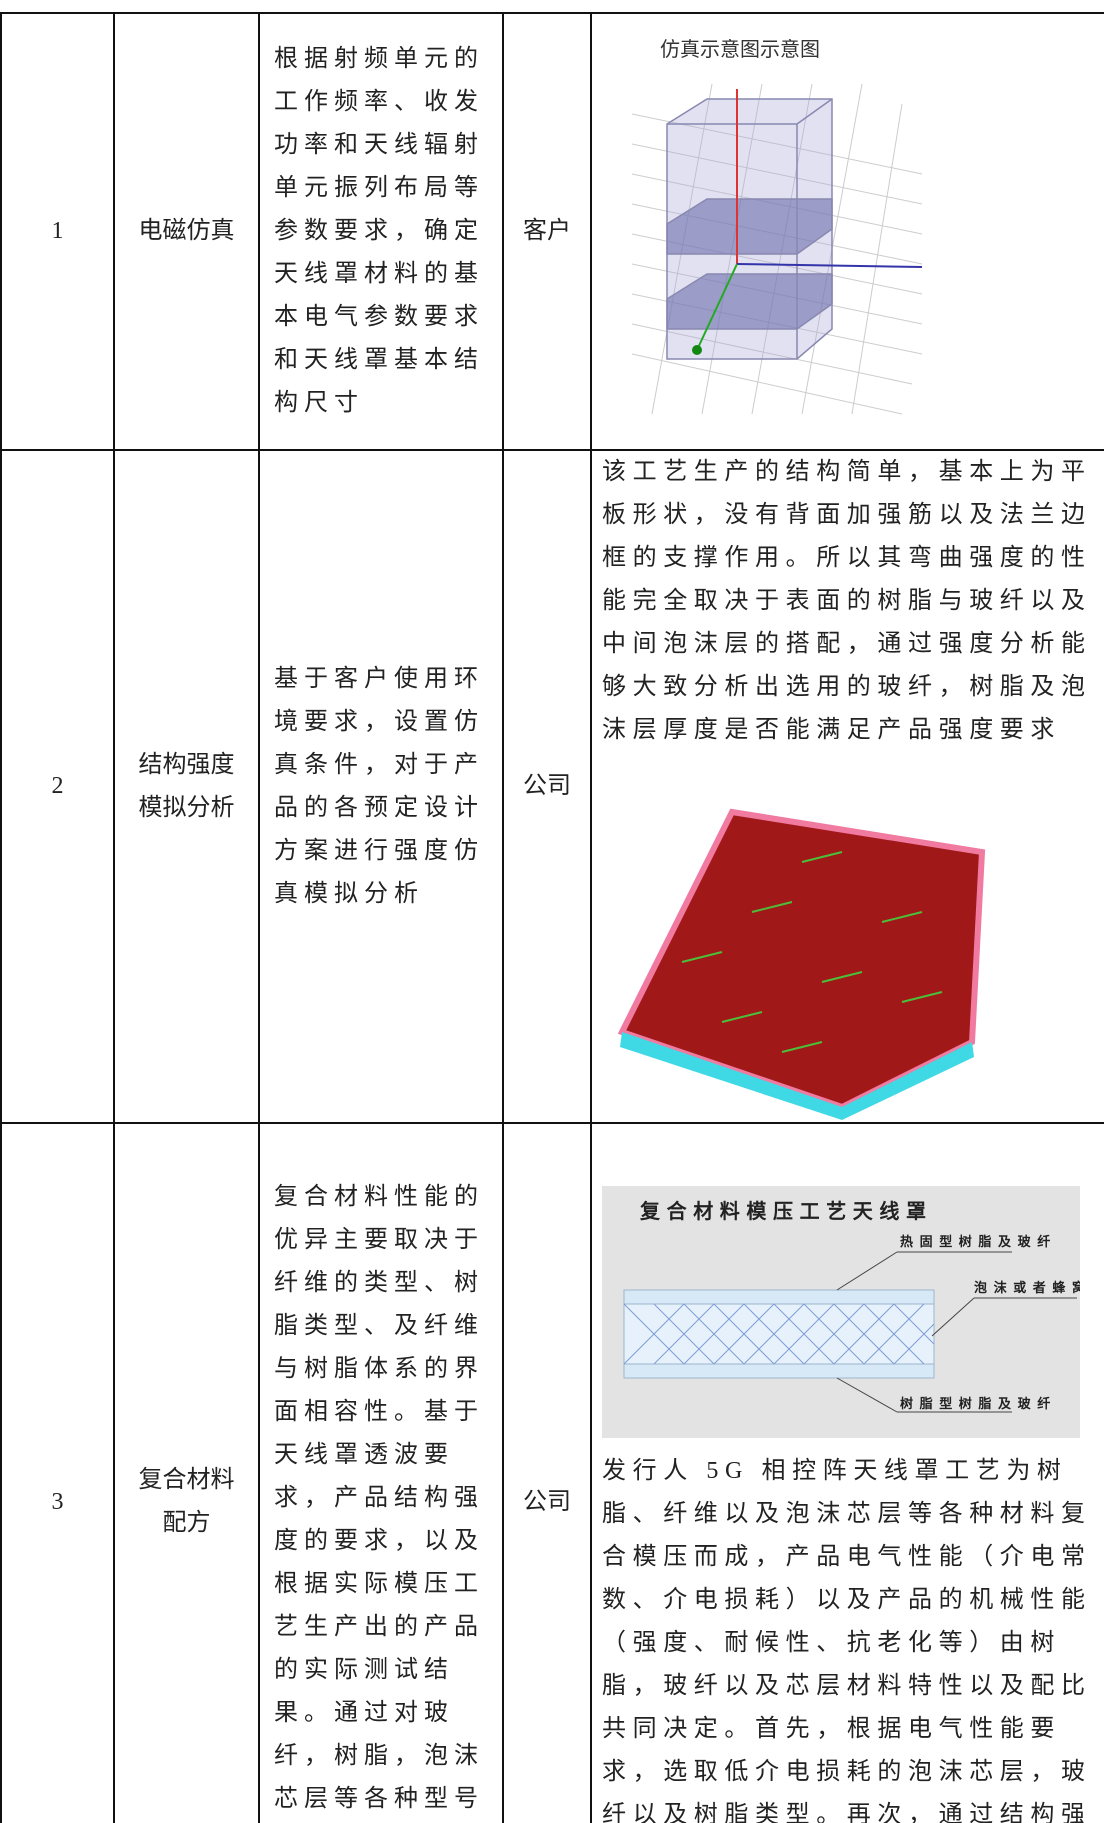  What do you see at coordinates (547, 231) in the screenshot?
I see `cell-party: 客户` at bounding box center [547, 231].